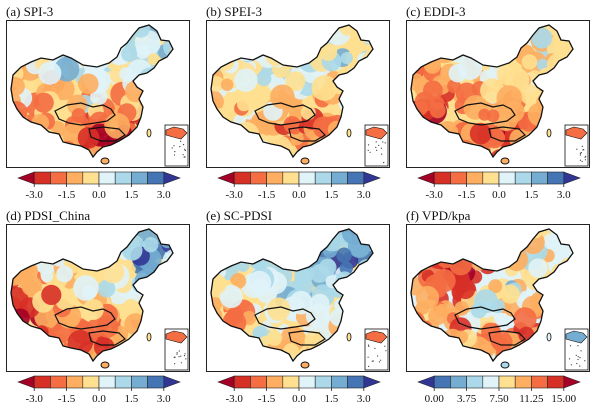 Image resolution: width=600 pixels, height=412 pixels. Describe the element at coordinates (499, 186) in the screenshot. I see `colorbar: -3.0 -1.5 0.0 1.5 3.0` at that location.